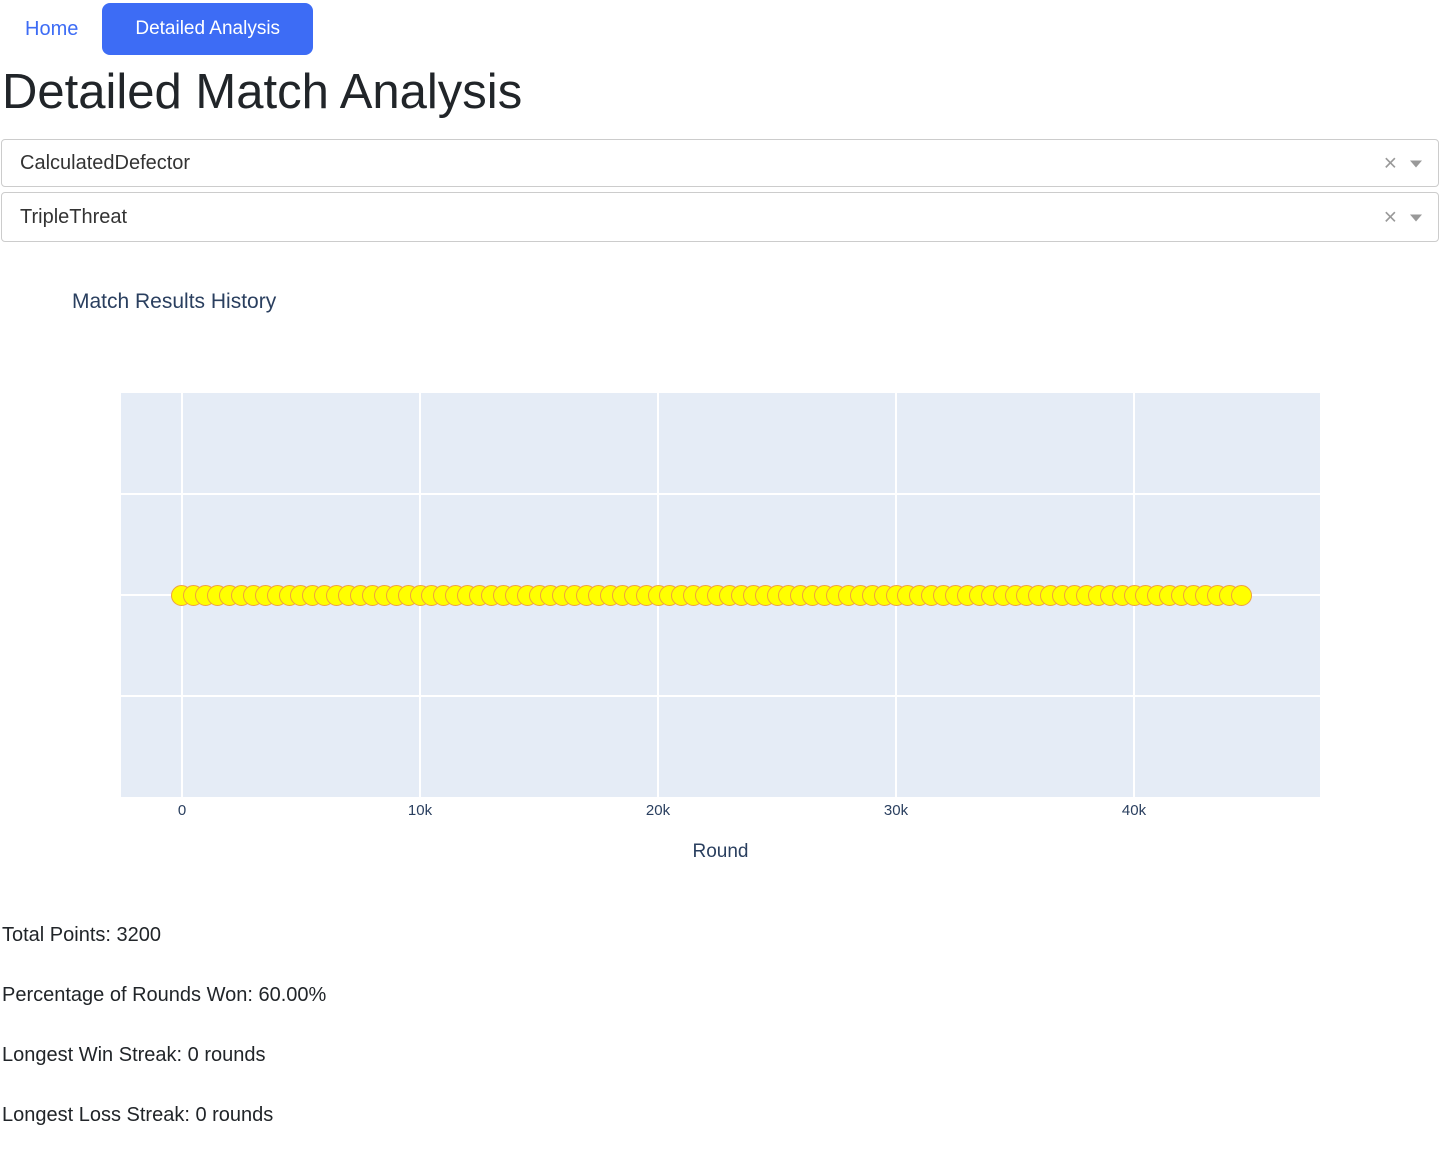 The width and height of the screenshot is (1440, 1161). I want to click on x-axis-ticks: 0 10k 20k 30k 40k, so click(720, 811).